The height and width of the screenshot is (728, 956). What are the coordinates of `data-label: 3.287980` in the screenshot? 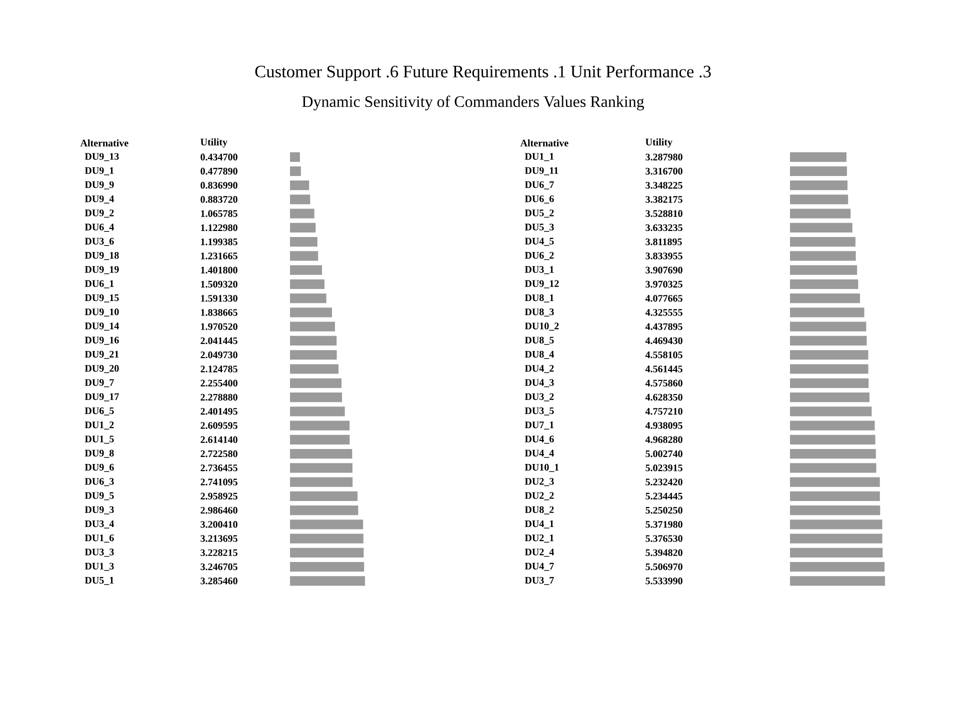 It's located at (664, 157).